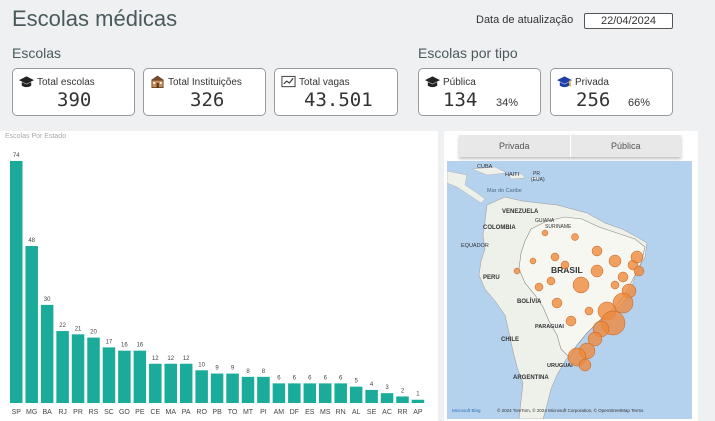  Describe the element at coordinates (157, 81) in the screenshot. I see `school-building-icon` at that location.